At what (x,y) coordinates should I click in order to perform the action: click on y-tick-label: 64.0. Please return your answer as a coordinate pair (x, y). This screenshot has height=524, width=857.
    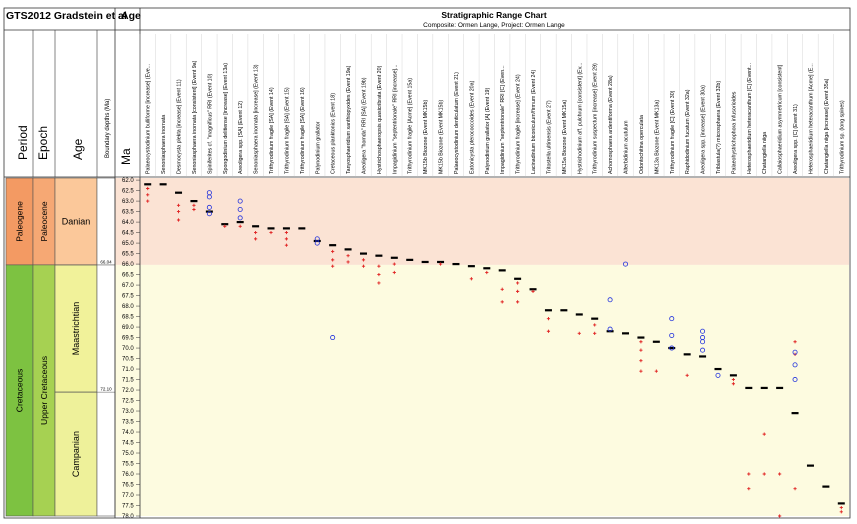
    Looking at the image, I should click on (128, 223).